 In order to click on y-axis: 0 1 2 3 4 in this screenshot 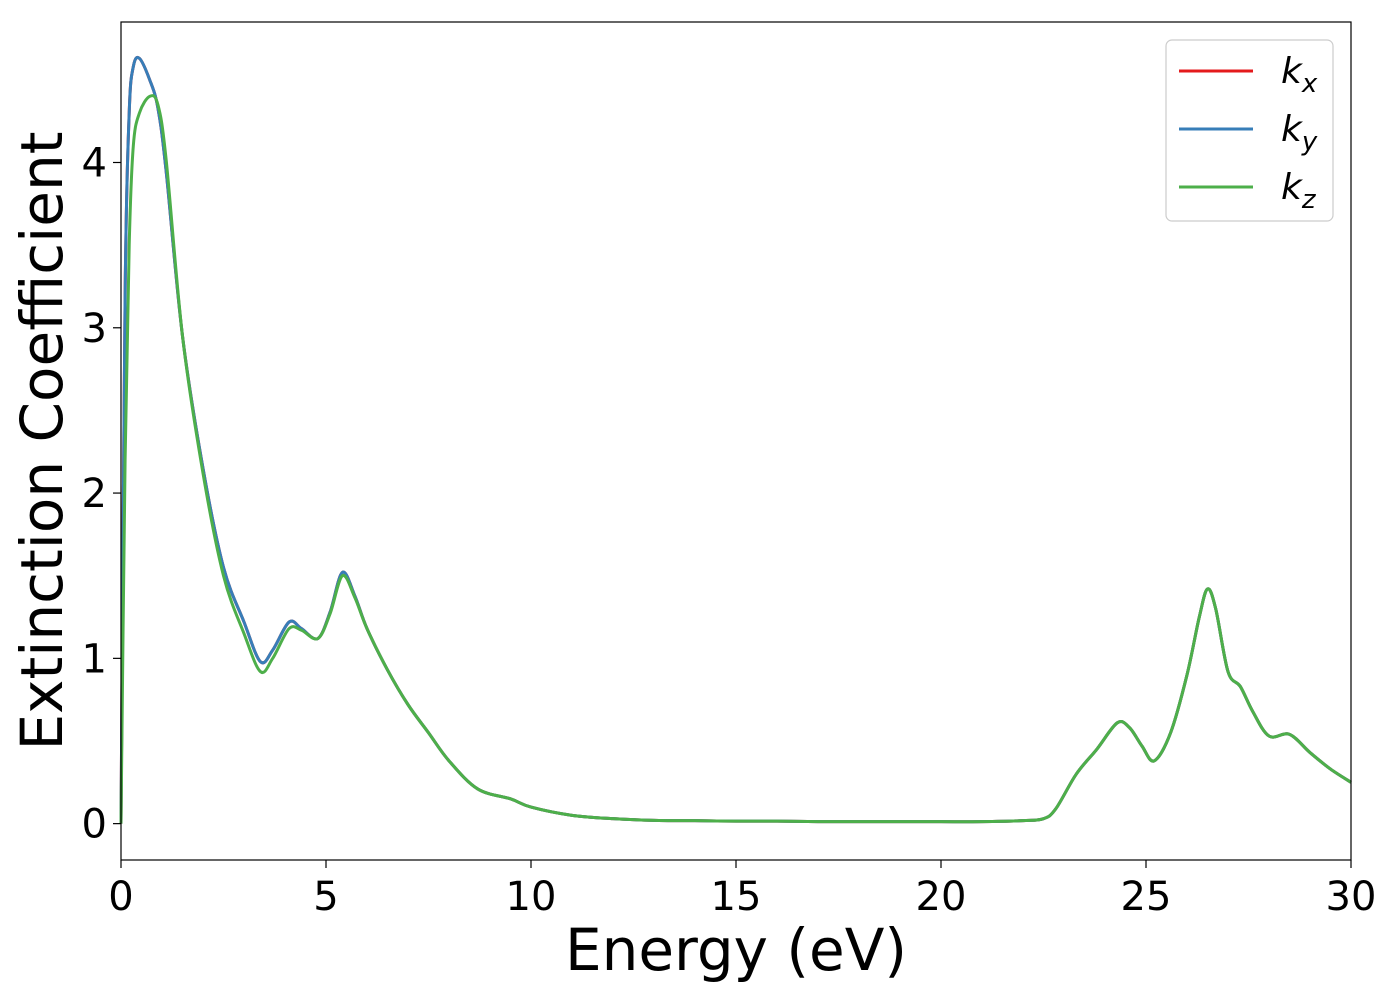, I will do `click(101, 494)`.